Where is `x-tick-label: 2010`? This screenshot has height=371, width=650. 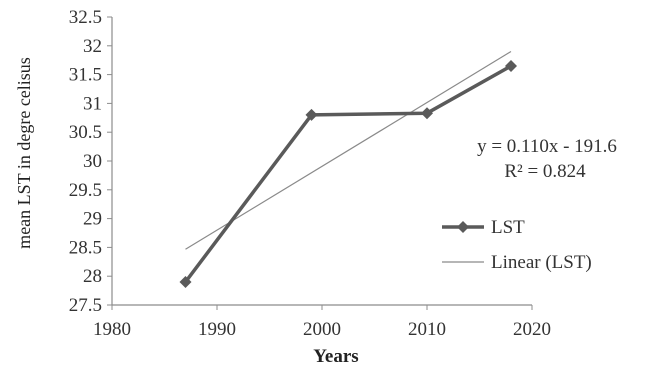 x-tick-label: 2010 is located at coordinates (427, 329).